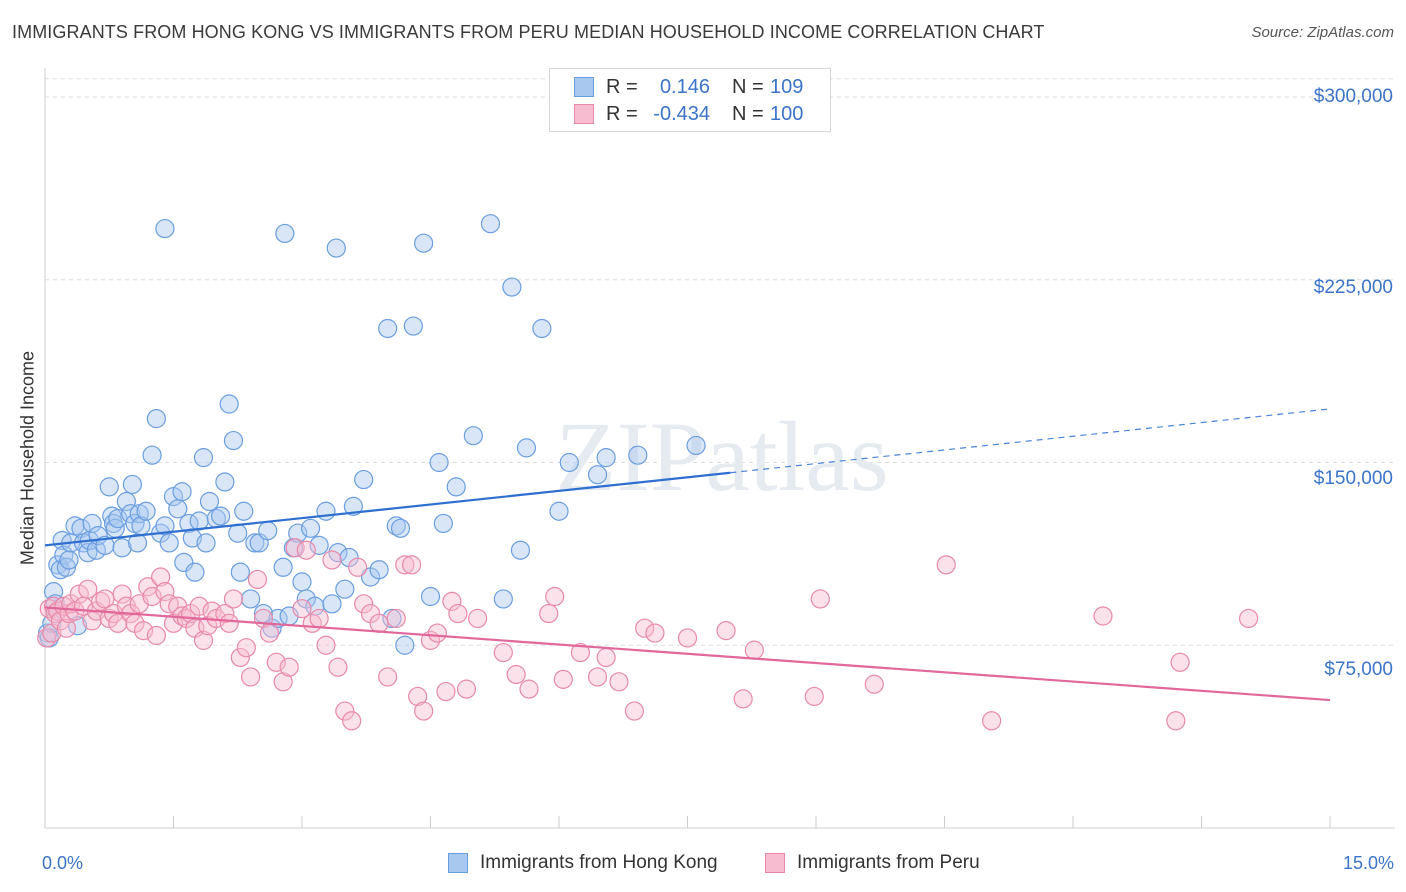 The height and width of the screenshot is (892, 1406). What do you see at coordinates (1353, 96) in the screenshot?
I see `y-tick-label: $300,000` at bounding box center [1353, 96].